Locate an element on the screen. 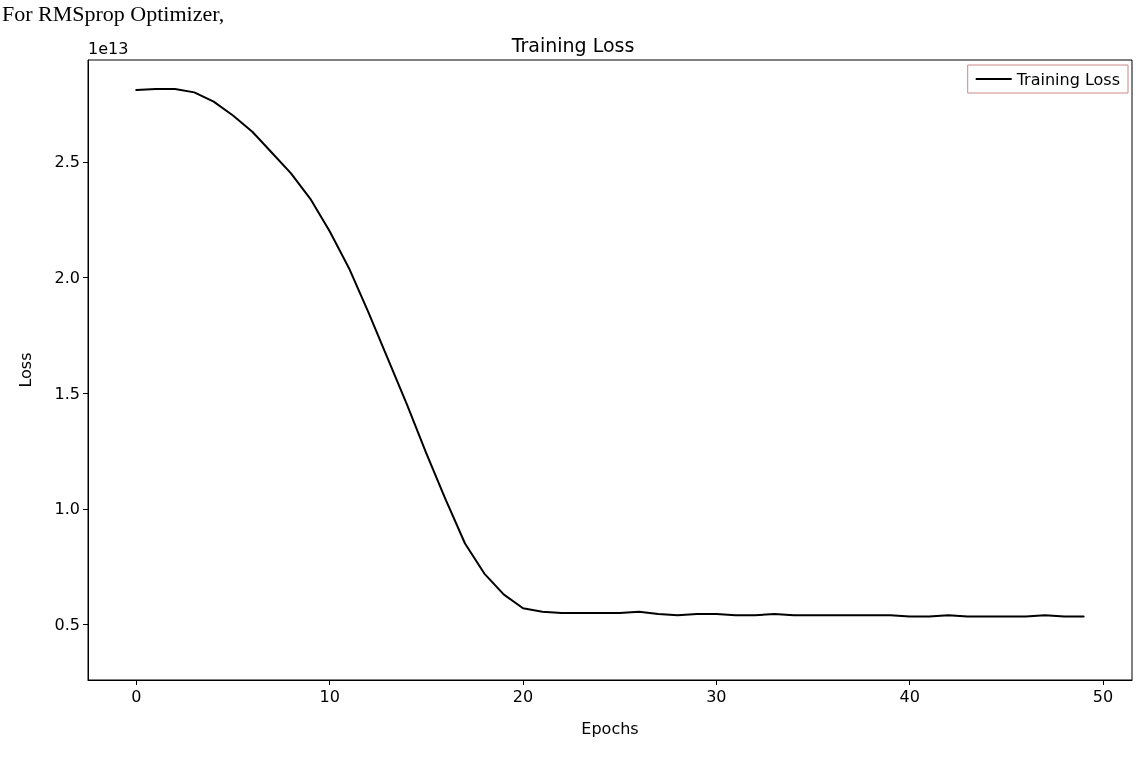  chart-title: Training Loss is located at coordinates (572, 44).